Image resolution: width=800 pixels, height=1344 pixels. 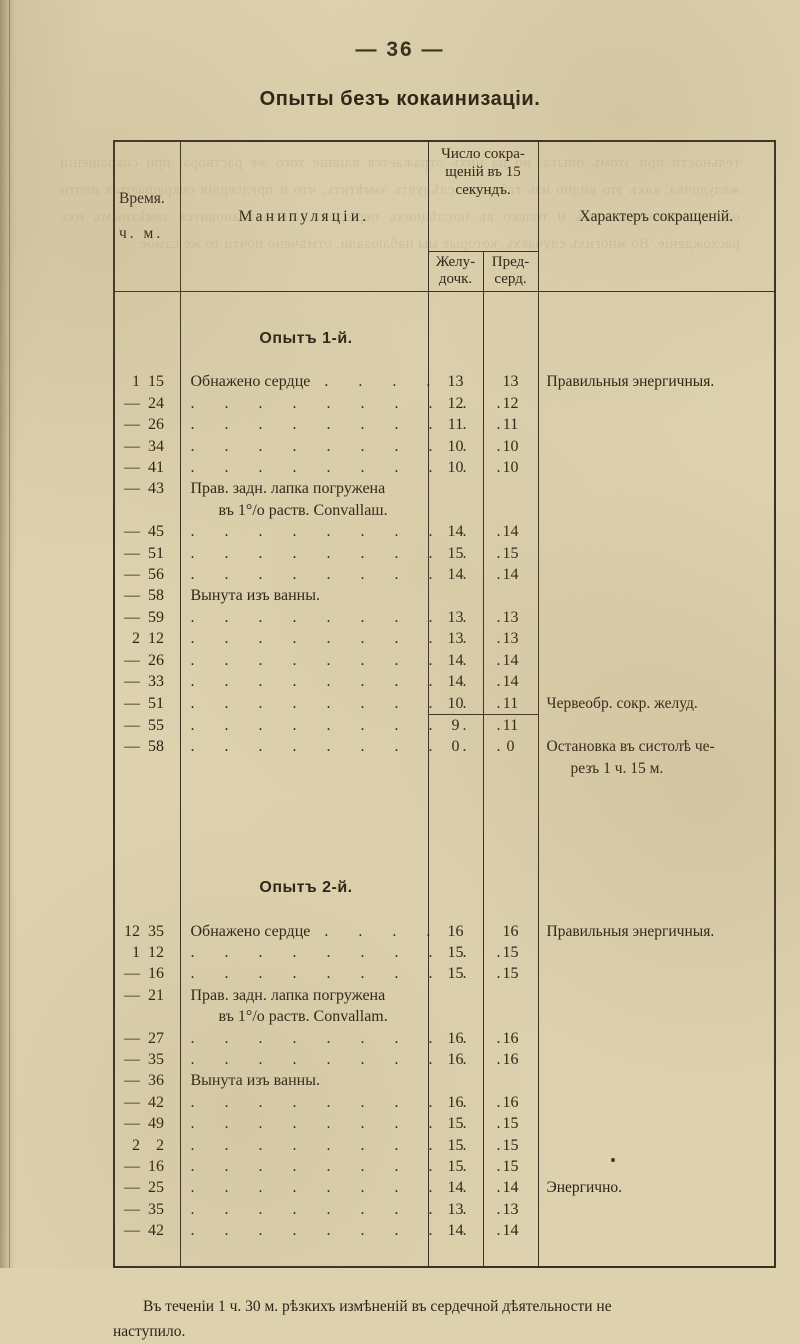 What do you see at coordinates (510, 931) in the screenshot?
I see `cell-atrium-count: 16` at bounding box center [510, 931].